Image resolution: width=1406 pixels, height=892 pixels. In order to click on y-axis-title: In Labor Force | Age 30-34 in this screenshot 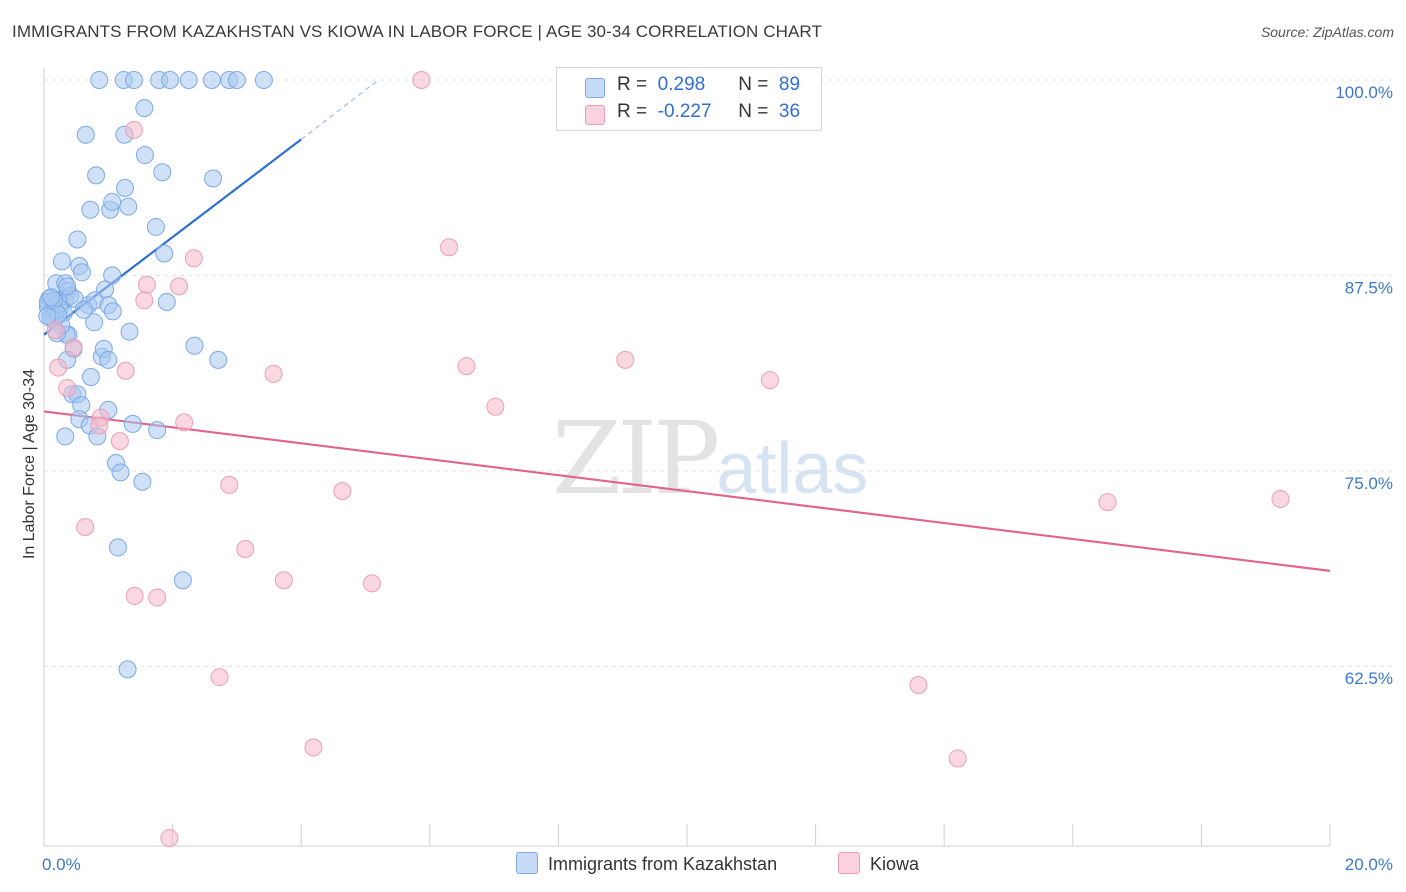, I will do `click(29, 464)`.